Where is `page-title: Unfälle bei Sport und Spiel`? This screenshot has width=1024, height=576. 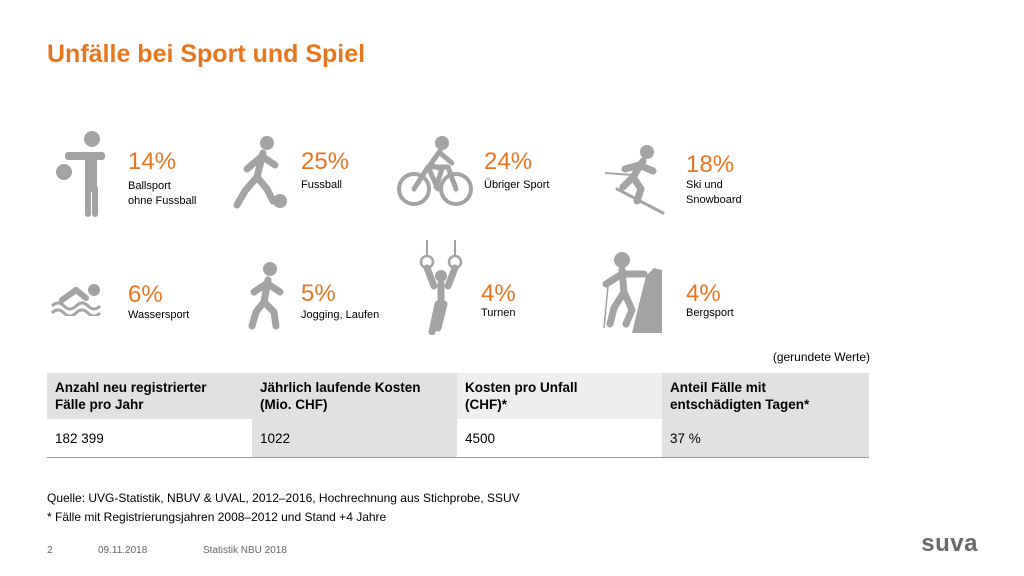 page-title: Unfälle bei Sport und Spiel is located at coordinates (206, 54).